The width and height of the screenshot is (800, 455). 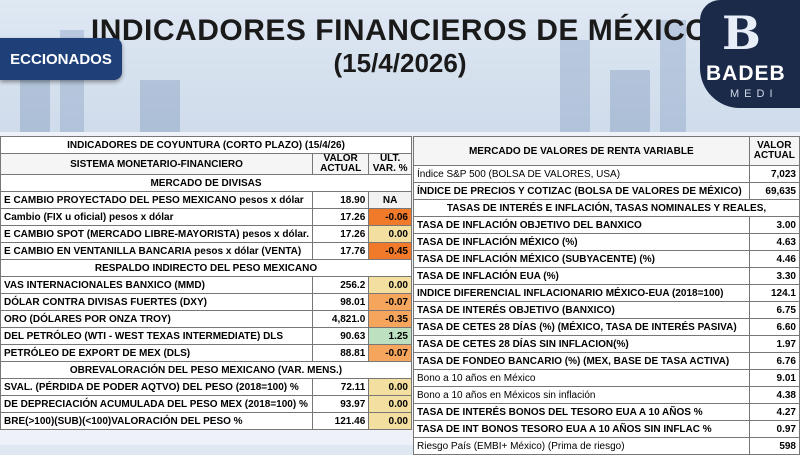 I want to click on logo-sub: MEDI, so click(x=754, y=94).